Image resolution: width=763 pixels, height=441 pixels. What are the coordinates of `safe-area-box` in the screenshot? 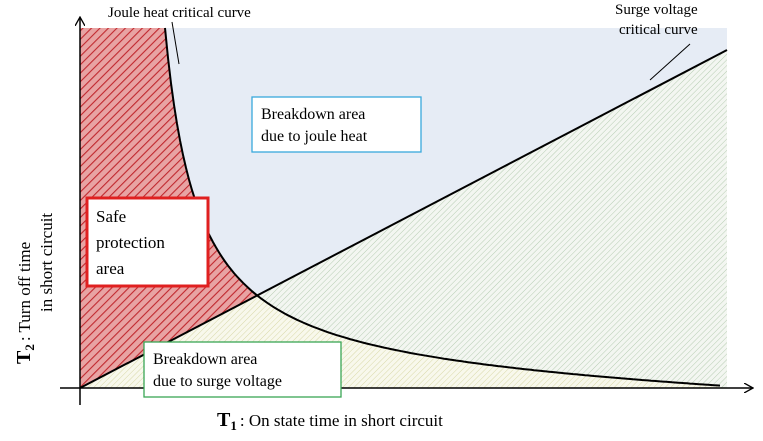 It's located at (147, 242).